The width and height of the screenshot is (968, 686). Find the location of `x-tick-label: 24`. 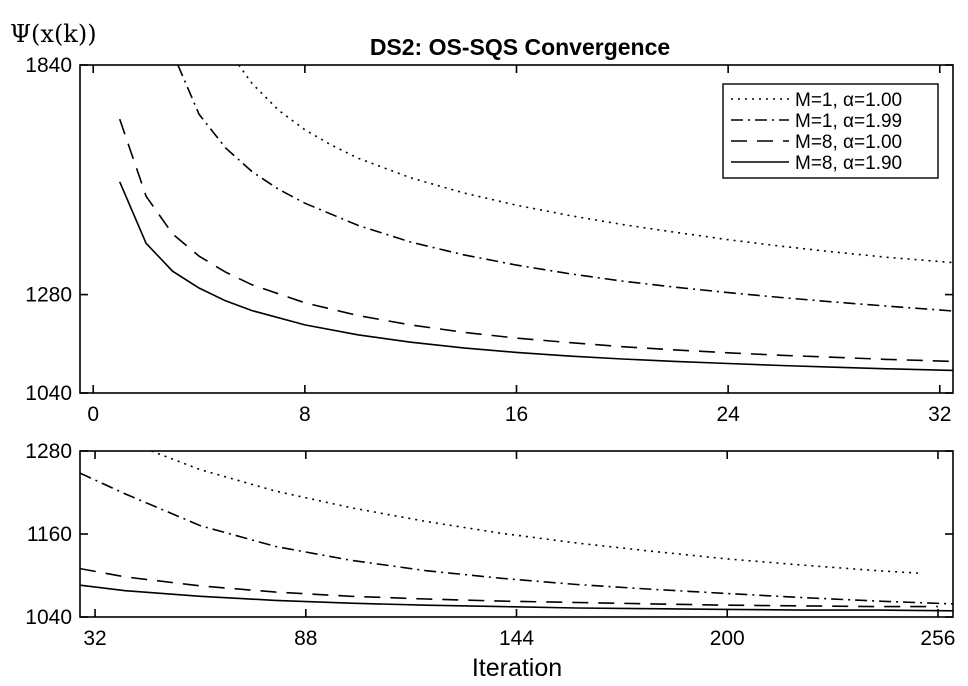

x-tick-label: 24 is located at coordinates (728, 414).